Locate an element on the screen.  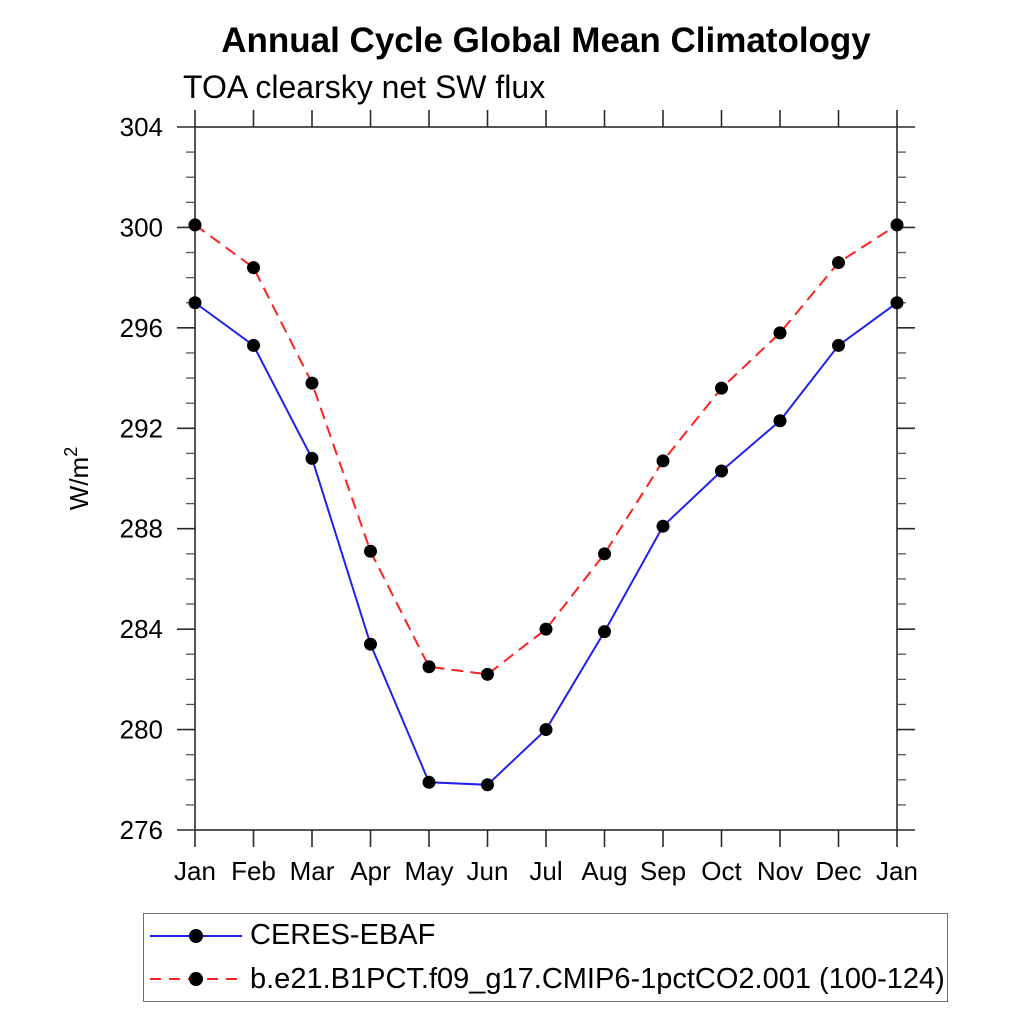
legend-sample-line-solid is located at coordinates (196, 935).